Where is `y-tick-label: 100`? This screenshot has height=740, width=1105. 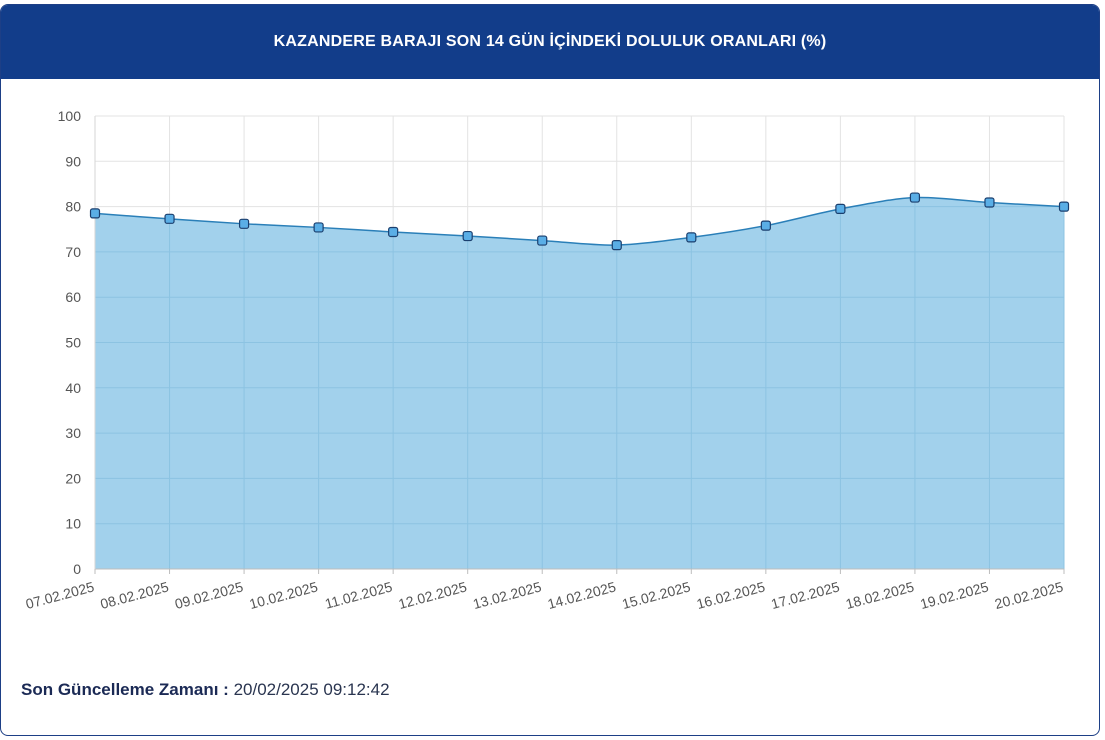
y-tick-label: 100 is located at coordinates (70, 116).